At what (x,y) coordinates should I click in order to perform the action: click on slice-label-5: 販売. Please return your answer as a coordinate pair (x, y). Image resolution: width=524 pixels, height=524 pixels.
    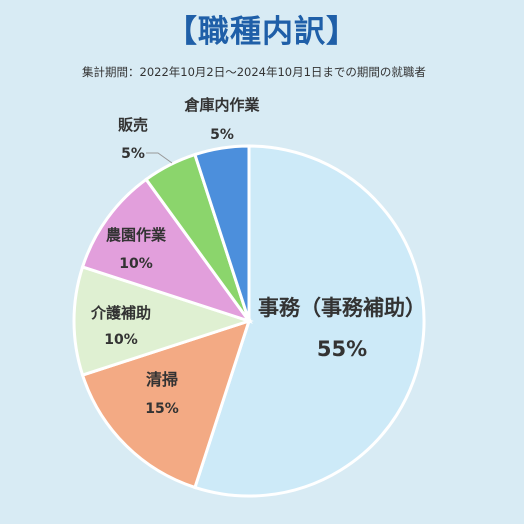
    Looking at the image, I should click on (133, 125).